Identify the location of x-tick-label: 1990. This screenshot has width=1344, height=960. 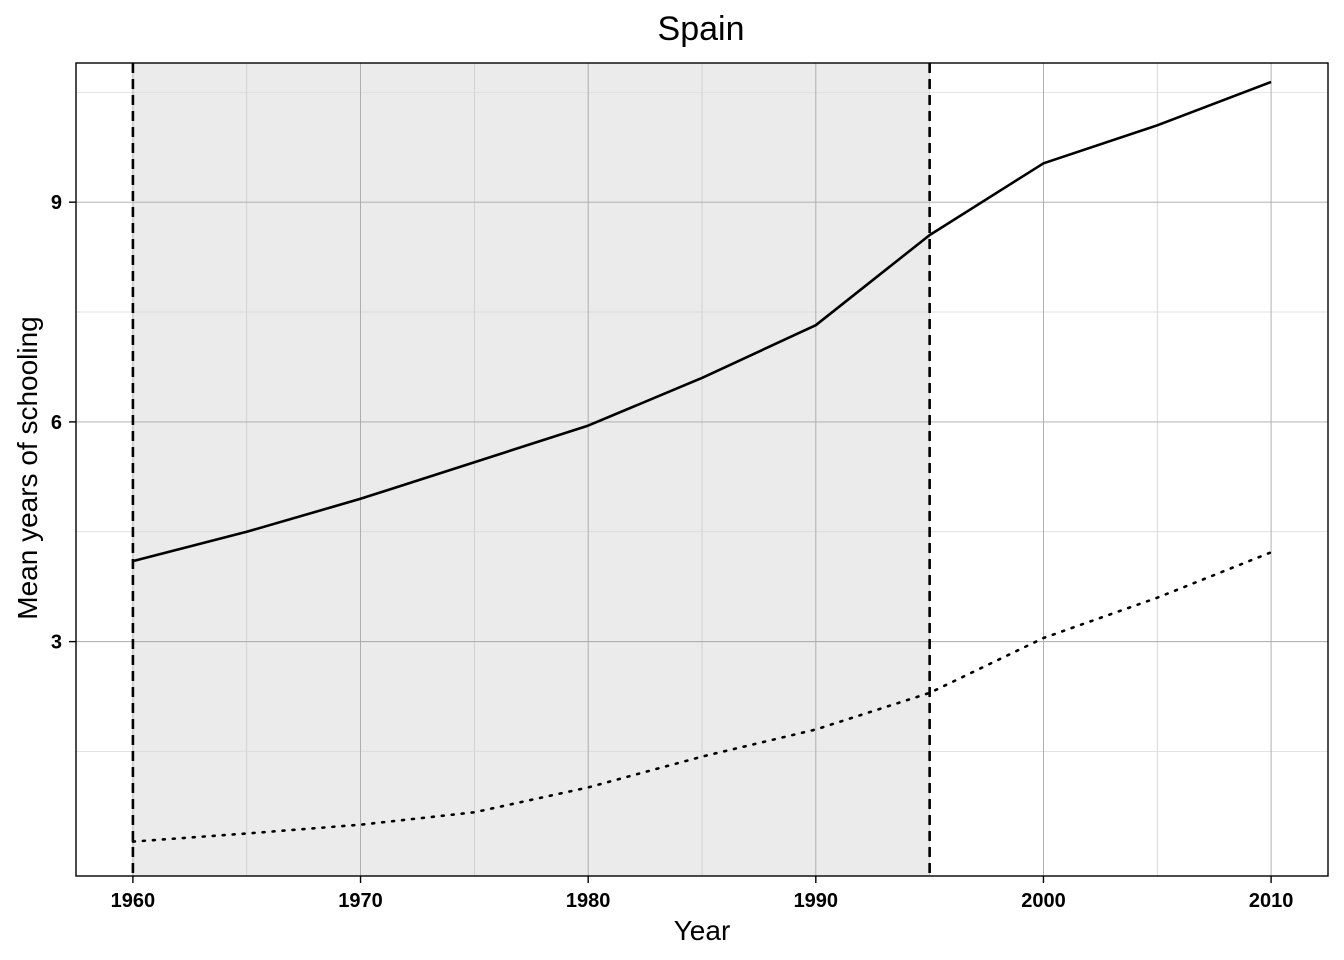
(816, 901).